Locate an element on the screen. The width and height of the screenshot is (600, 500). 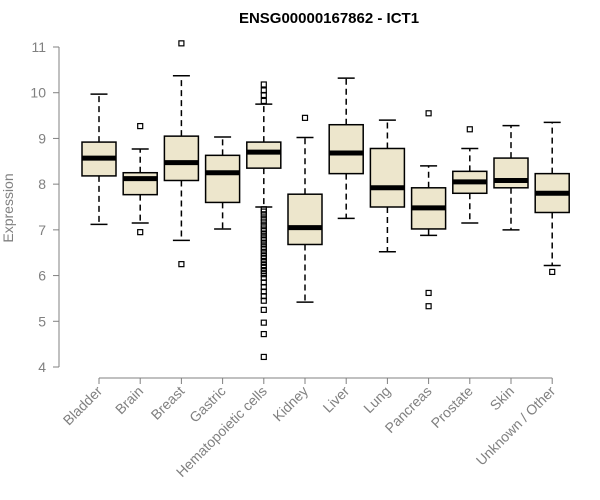
box-pancreas is located at coordinates (428, 210).